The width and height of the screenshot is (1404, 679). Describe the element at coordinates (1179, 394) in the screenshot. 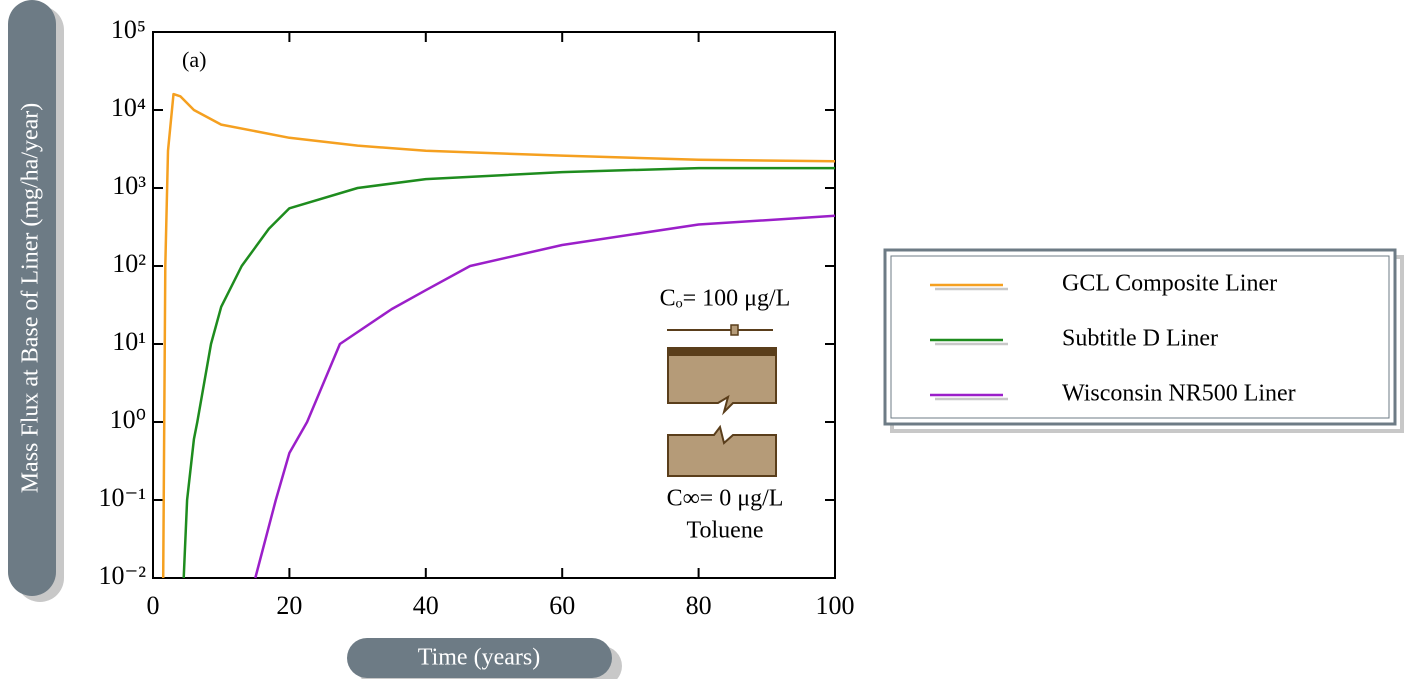

I see `legend-label: Wisconsin NR500 Liner` at that location.